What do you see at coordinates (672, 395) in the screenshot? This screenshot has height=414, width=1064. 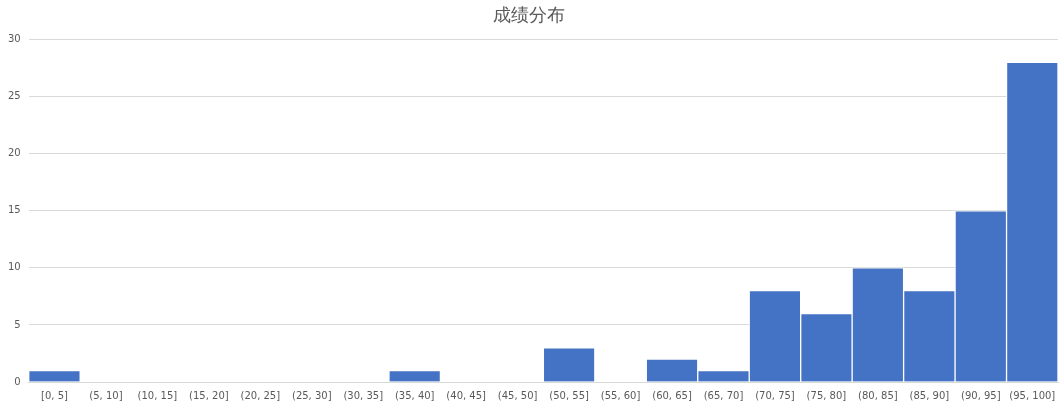 I see `x-tick-label: (60, 65]` at bounding box center [672, 395].